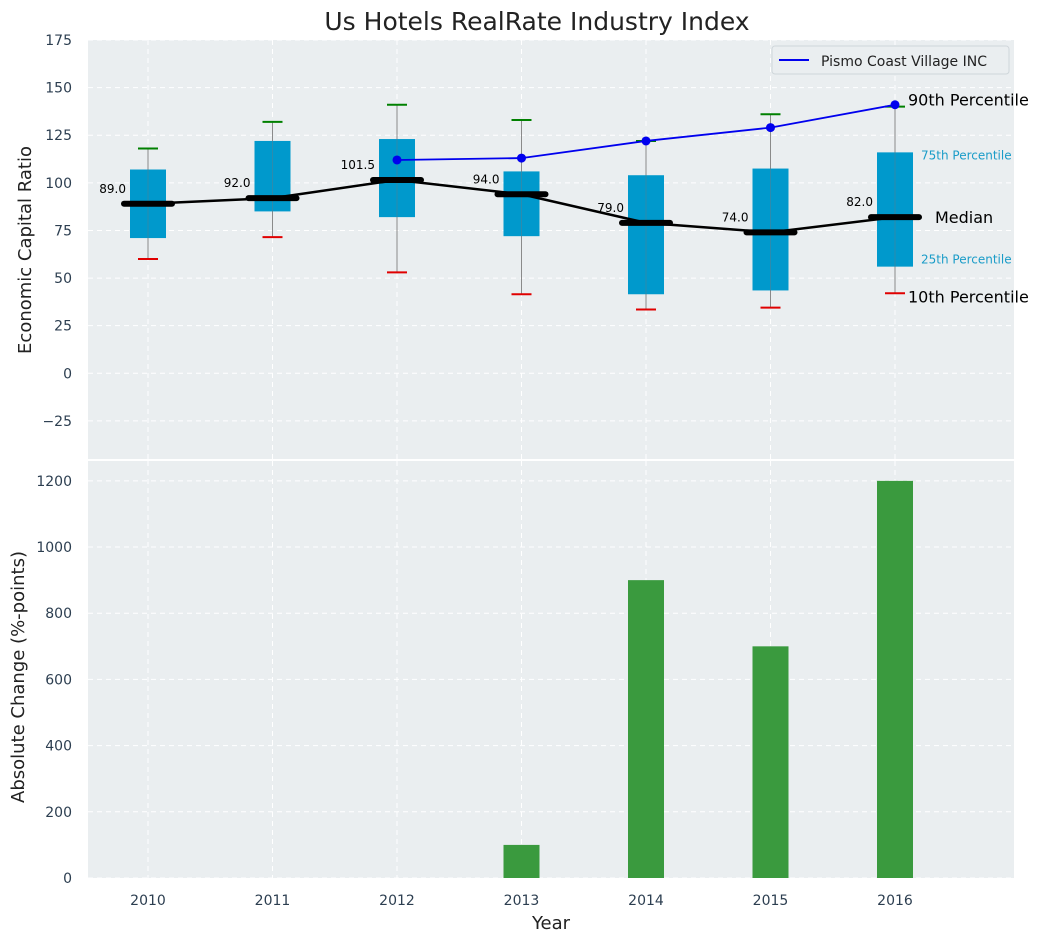  Describe the element at coordinates (58, 614) in the screenshot. I see `bottom-y-tick-label: 800` at that location.